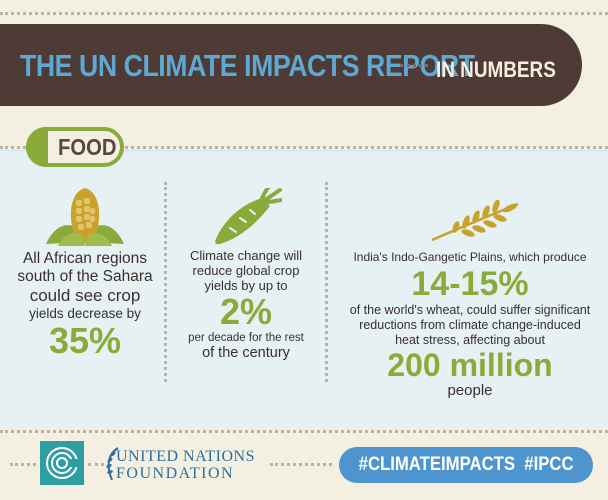  What do you see at coordinates (85, 276) in the screenshot?
I see `africa-text-line-2: south of the Sahara` at bounding box center [85, 276].